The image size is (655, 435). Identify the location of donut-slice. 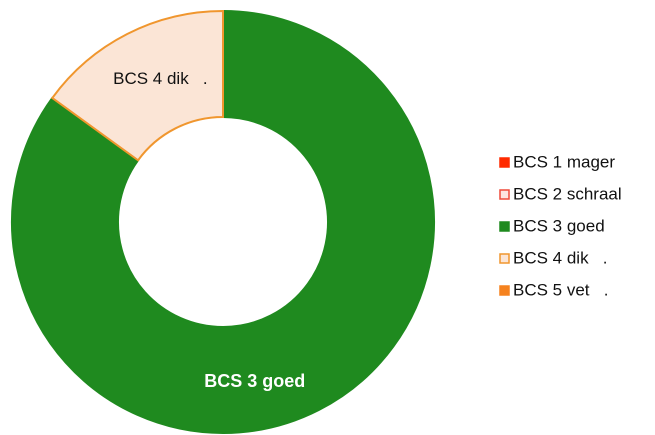
(137, 85).